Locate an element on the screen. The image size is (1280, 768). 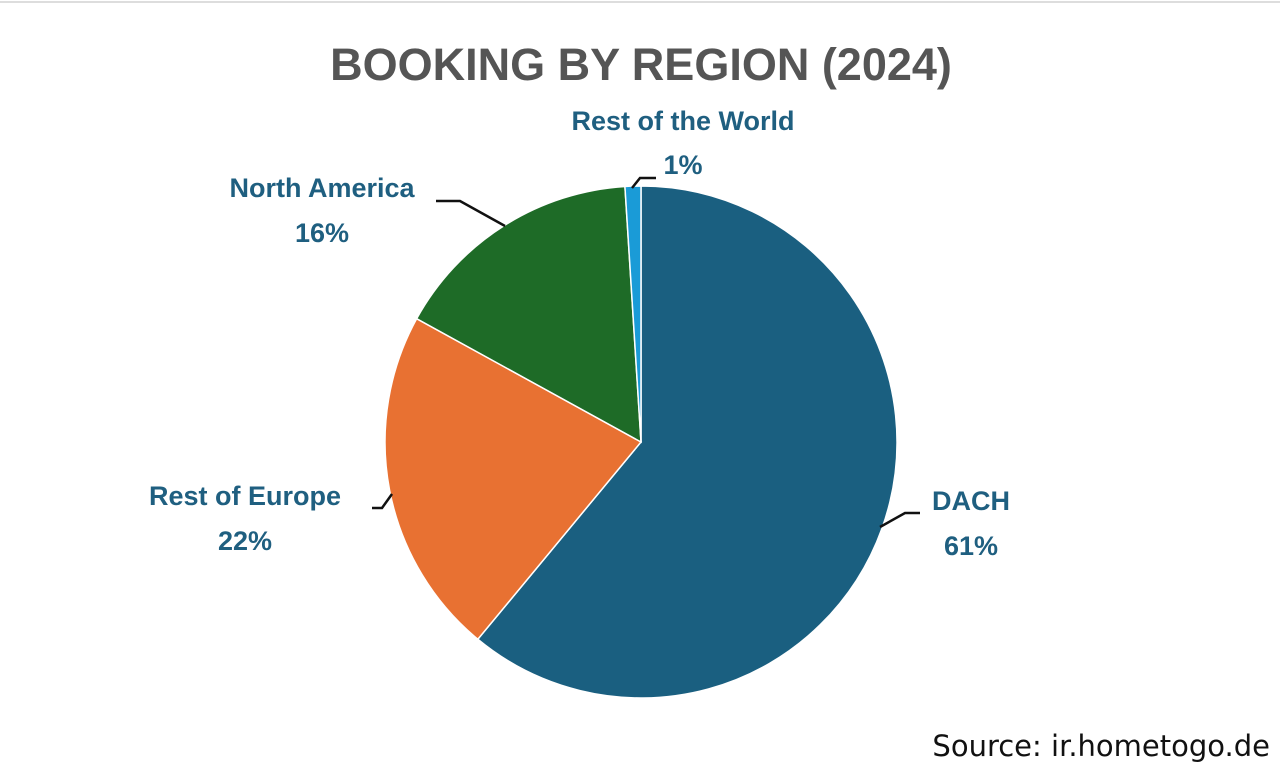
source-note: Source: ir.hometogo.de is located at coordinates (1101, 746).